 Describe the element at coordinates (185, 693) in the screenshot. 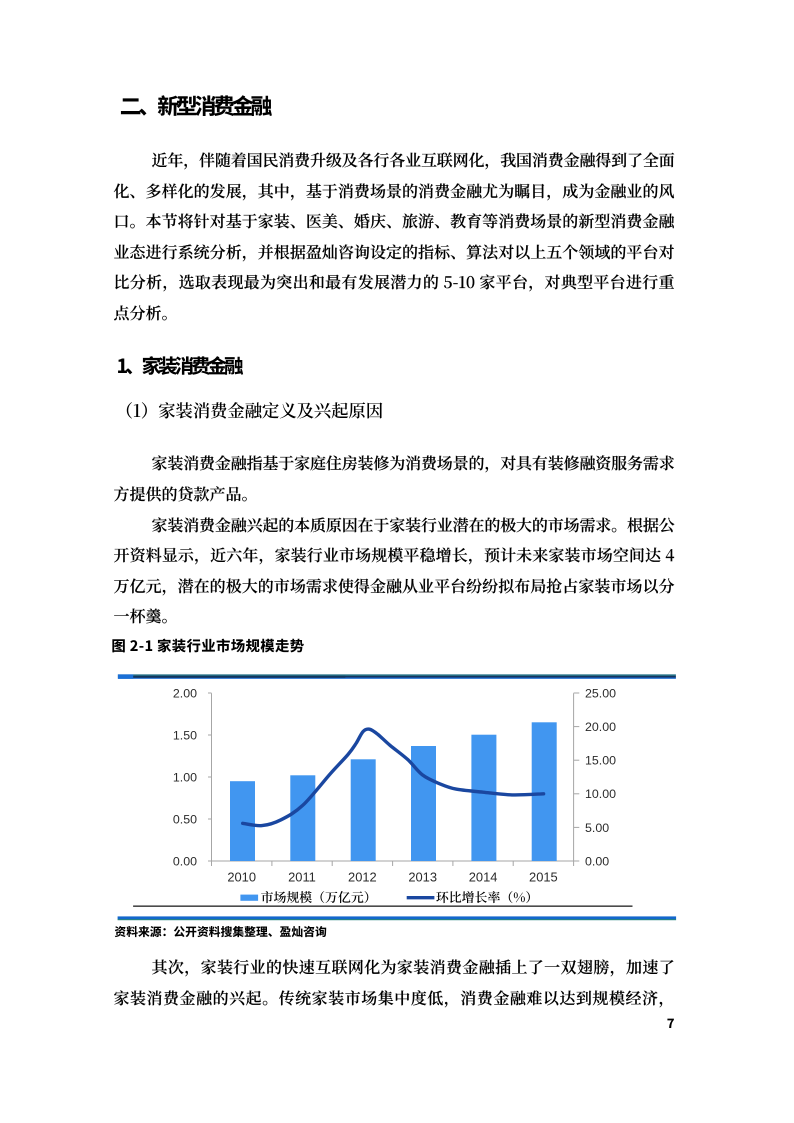

I see `svg-text: 2.00` at that location.